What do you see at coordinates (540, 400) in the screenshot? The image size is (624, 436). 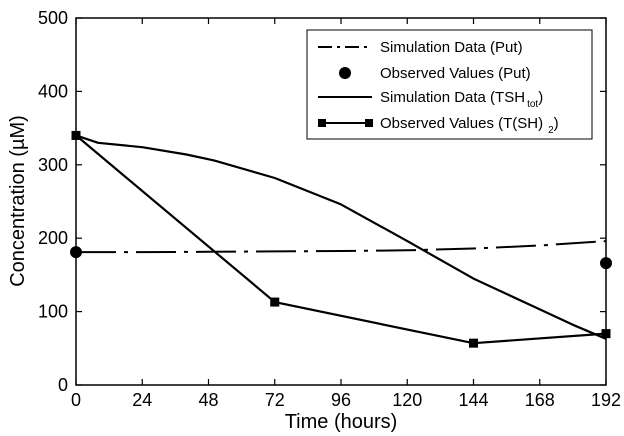 I see `x-tick-label: 168` at bounding box center [540, 400].